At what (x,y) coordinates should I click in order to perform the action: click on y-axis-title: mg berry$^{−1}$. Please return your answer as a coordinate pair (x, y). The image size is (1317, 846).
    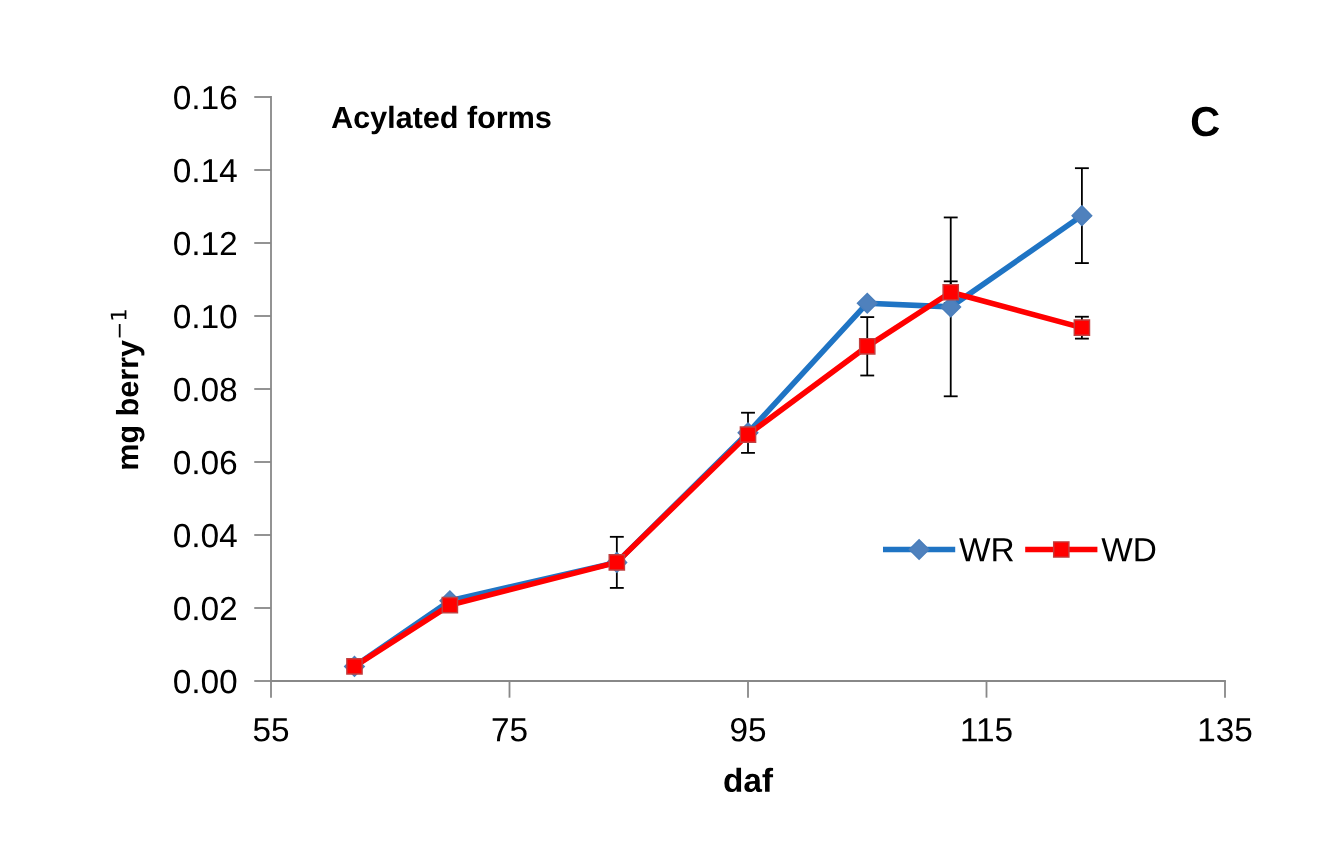
    Looking at the image, I should click on (127, 389).